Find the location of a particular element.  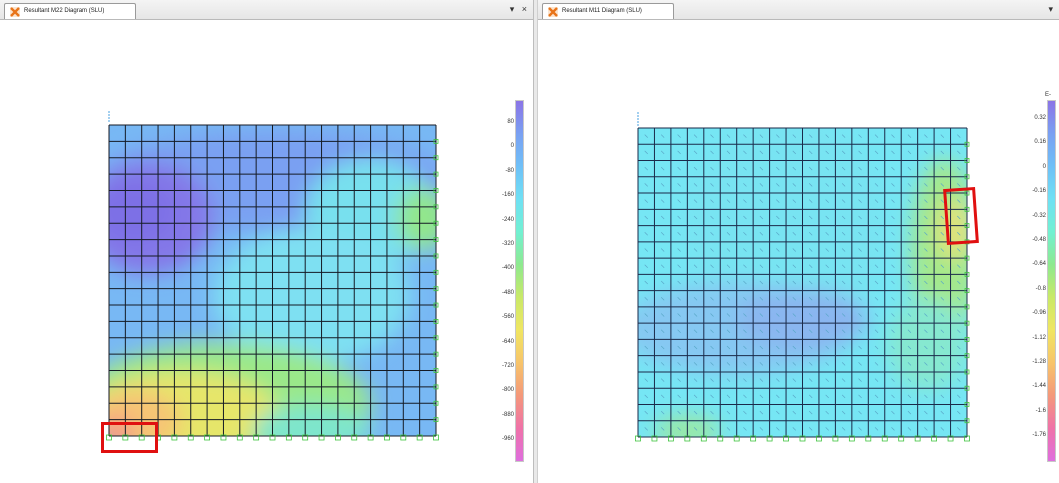

legend-value-label: -0.96 is located at coordinates (1039, 313).